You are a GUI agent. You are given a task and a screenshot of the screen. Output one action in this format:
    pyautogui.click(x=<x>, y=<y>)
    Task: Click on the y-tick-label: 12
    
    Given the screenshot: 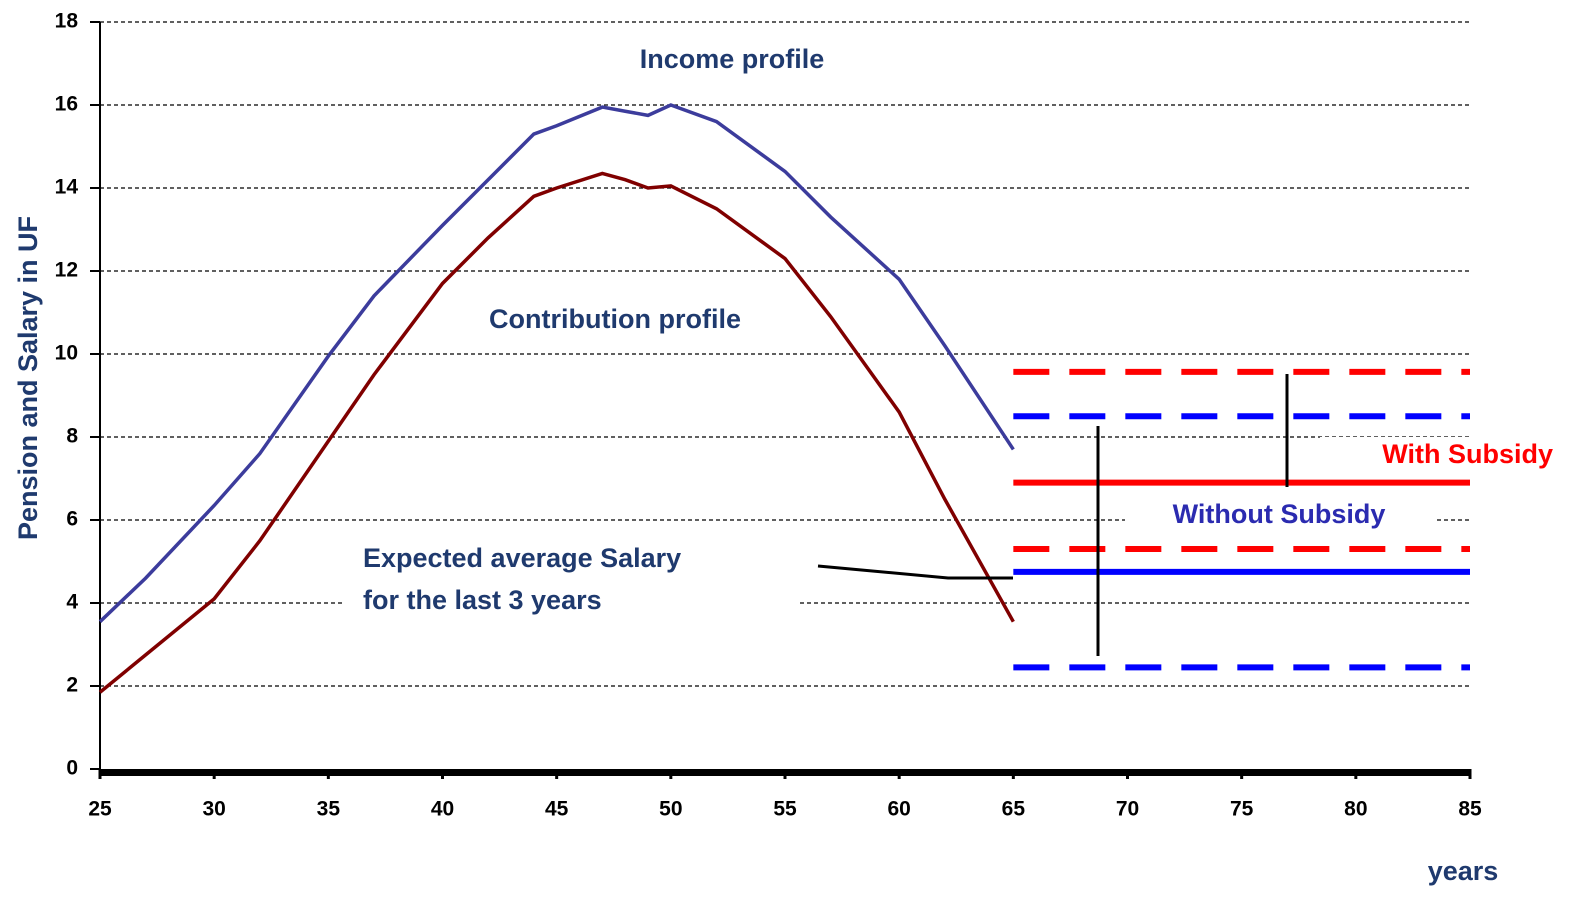 What is the action you would take?
    pyautogui.click(x=66, y=270)
    